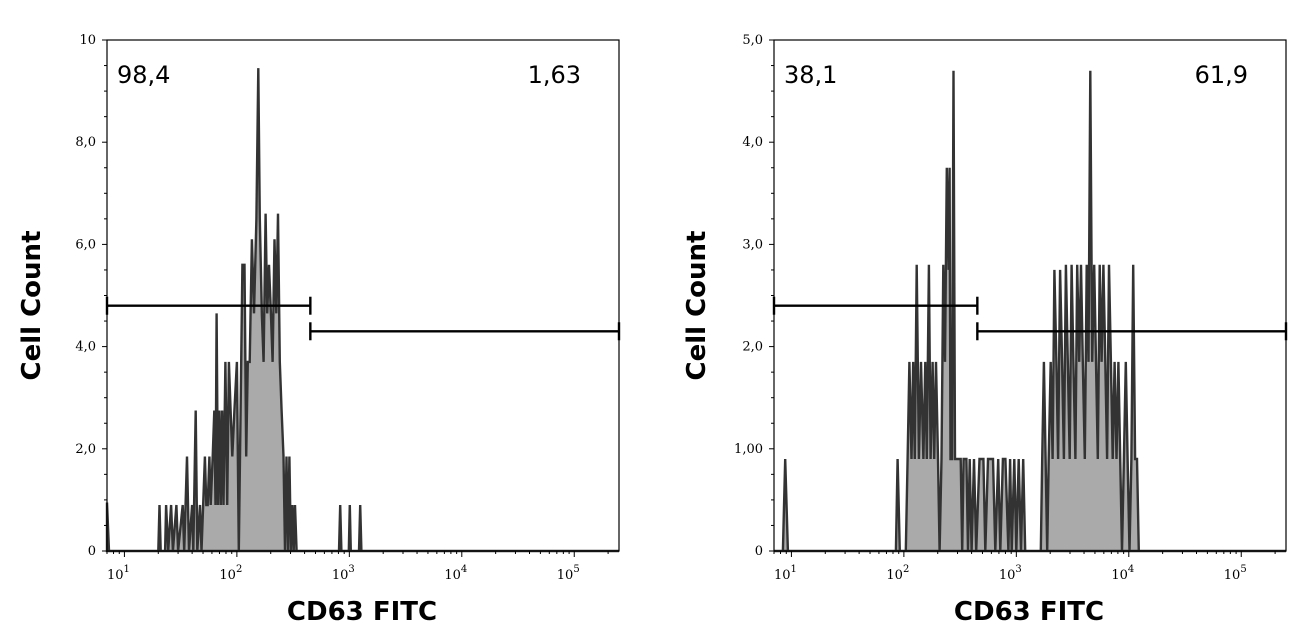 The height and width of the screenshot is (641, 1307). I want to click on y-tick-label: 1,00, so click(748, 449).